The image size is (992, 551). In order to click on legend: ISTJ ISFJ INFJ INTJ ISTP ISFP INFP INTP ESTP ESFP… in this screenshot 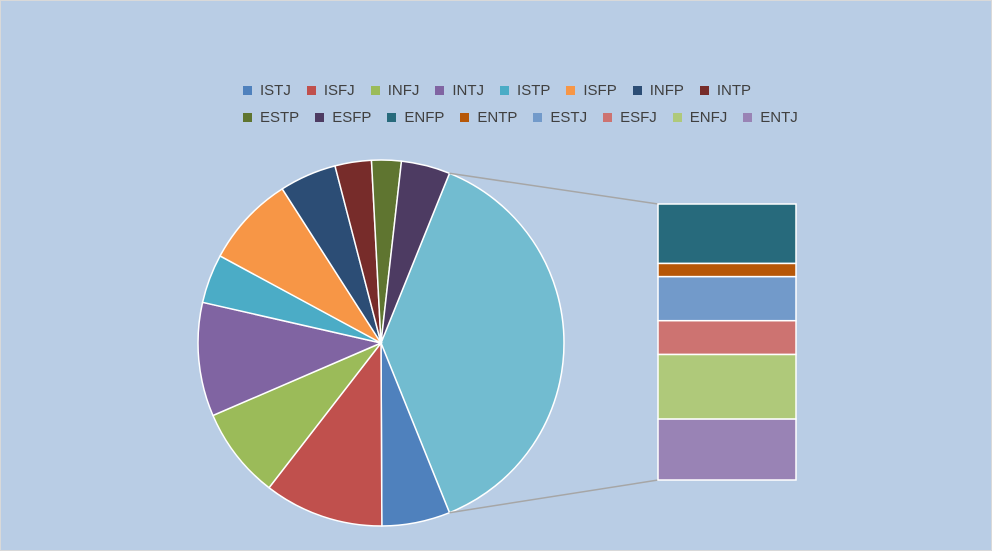, I will do `click(523, 104)`.